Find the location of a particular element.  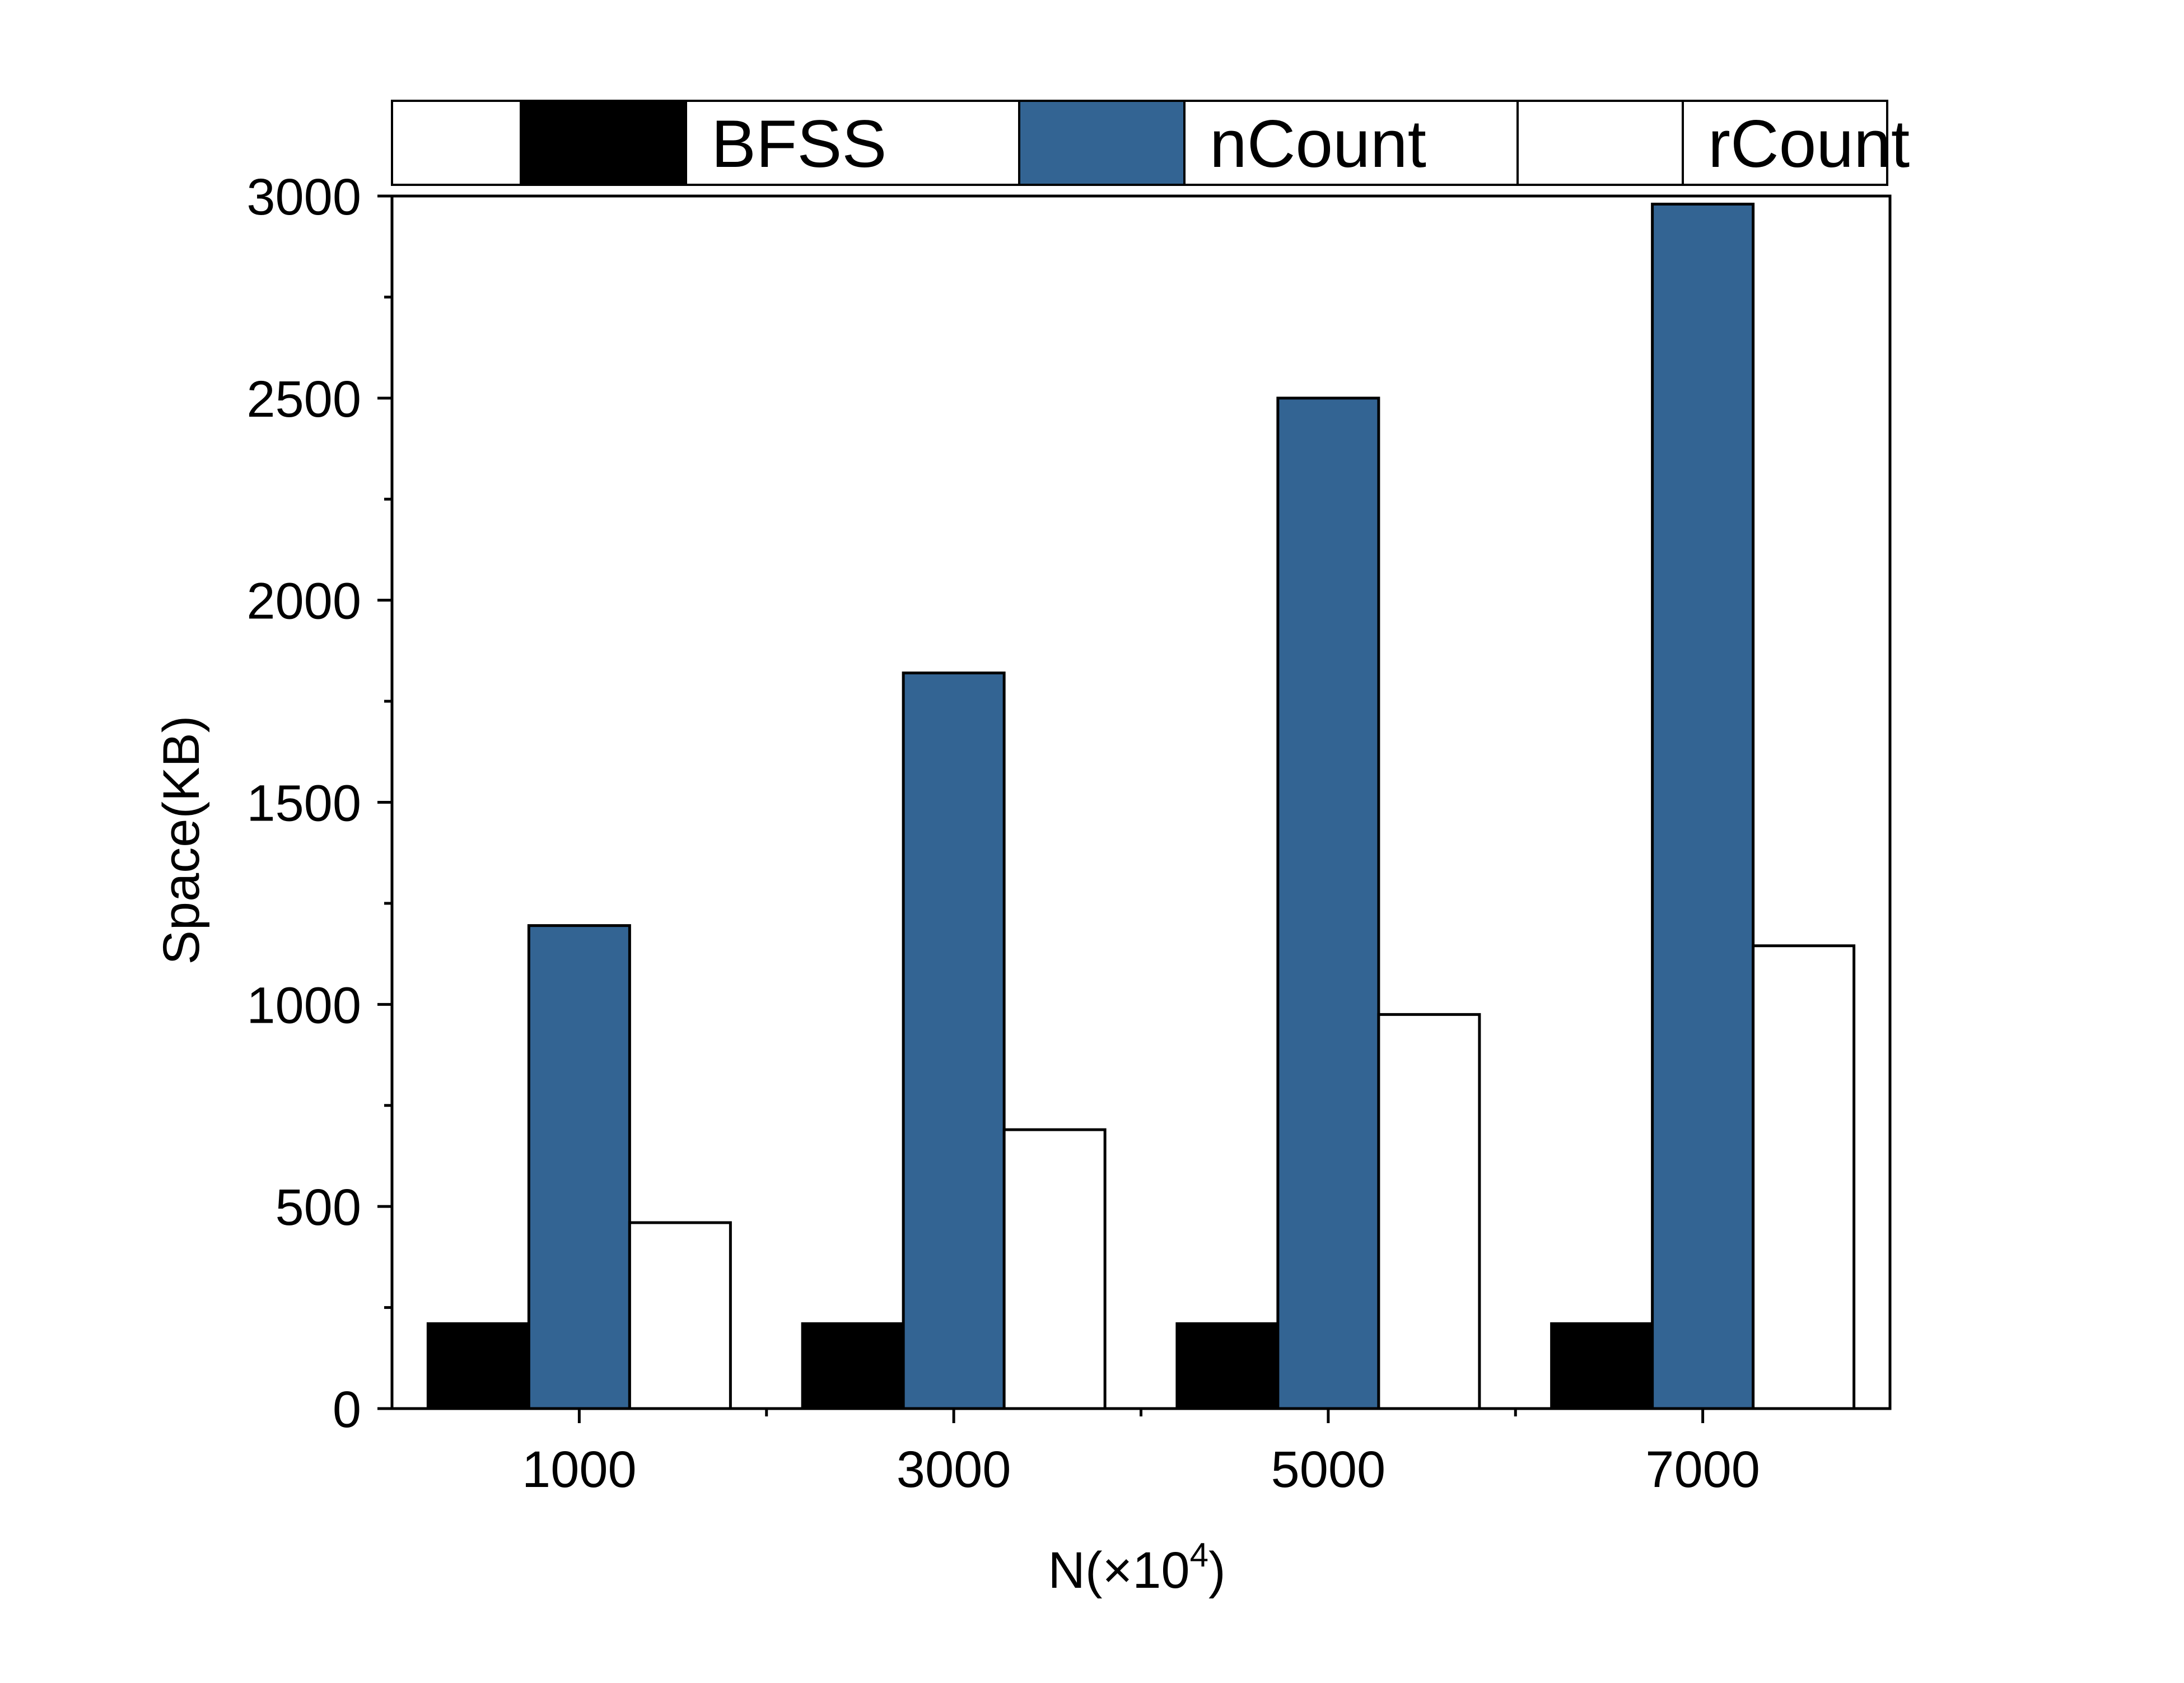

y-tick-label: 3000 is located at coordinates (304, 198).